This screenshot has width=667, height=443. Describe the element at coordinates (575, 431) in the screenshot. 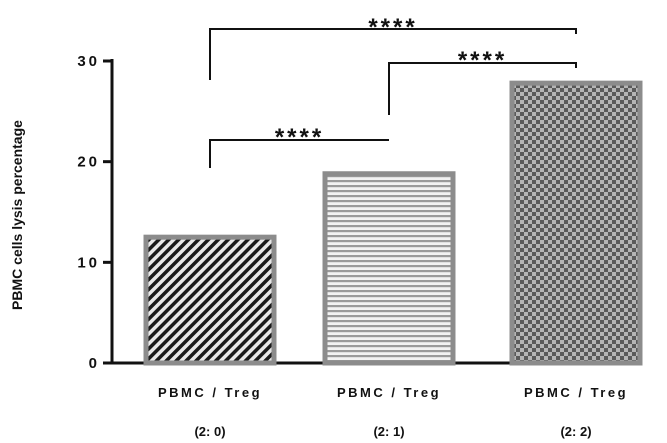

I see `x-tick-sublabel: (2: 2)` at that location.